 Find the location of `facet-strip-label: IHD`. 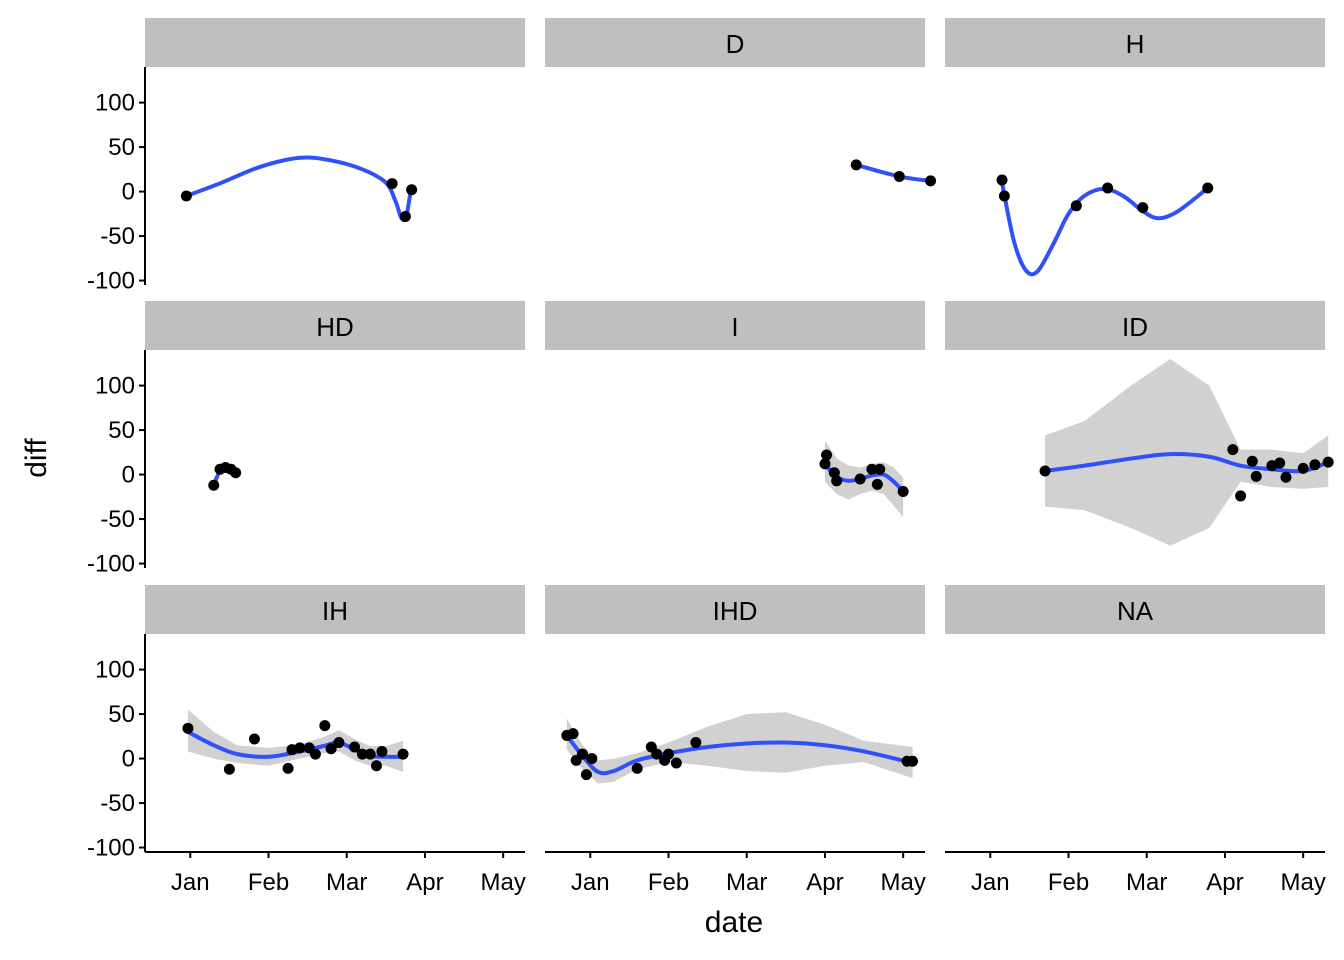

facet-strip-label: IHD is located at coordinates (735, 611).